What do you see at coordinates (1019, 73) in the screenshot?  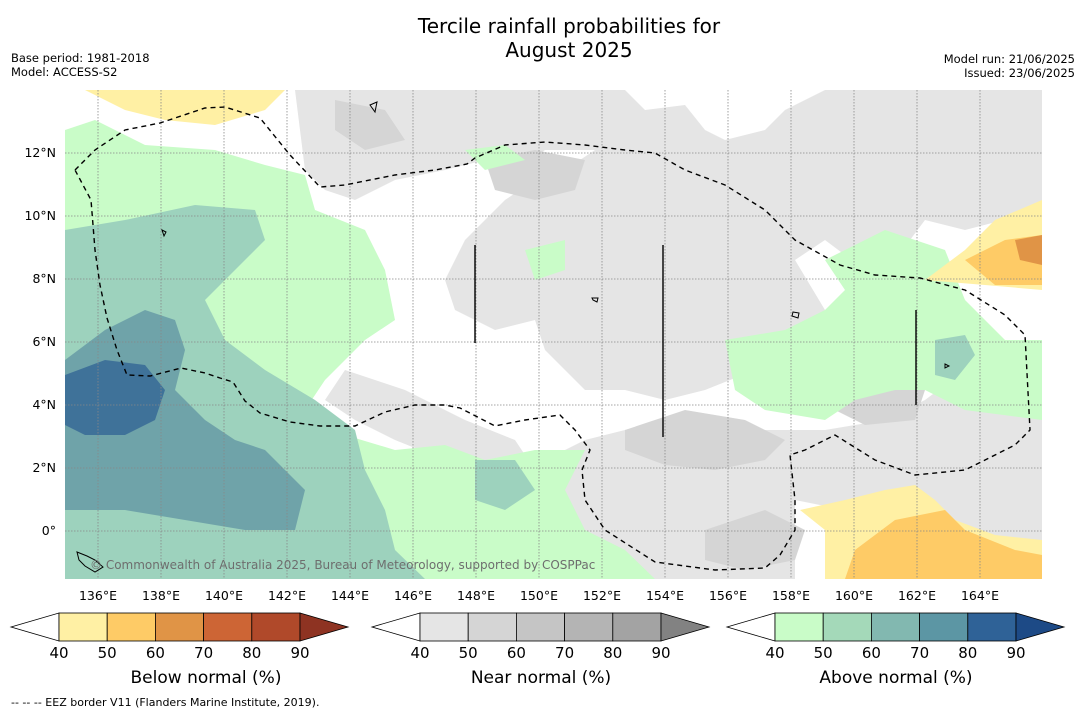 I see `issued-date: Issued: 23/06/2025` at bounding box center [1019, 73].